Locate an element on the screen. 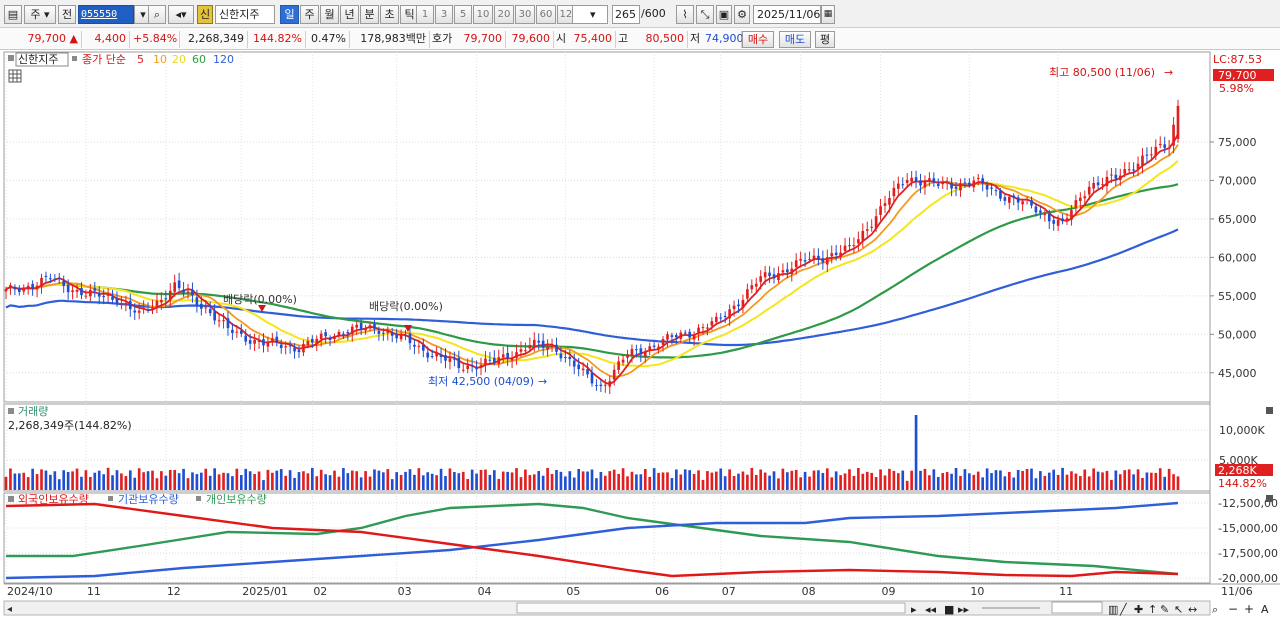  evaluate-button: 평 is located at coordinates (825, 39).